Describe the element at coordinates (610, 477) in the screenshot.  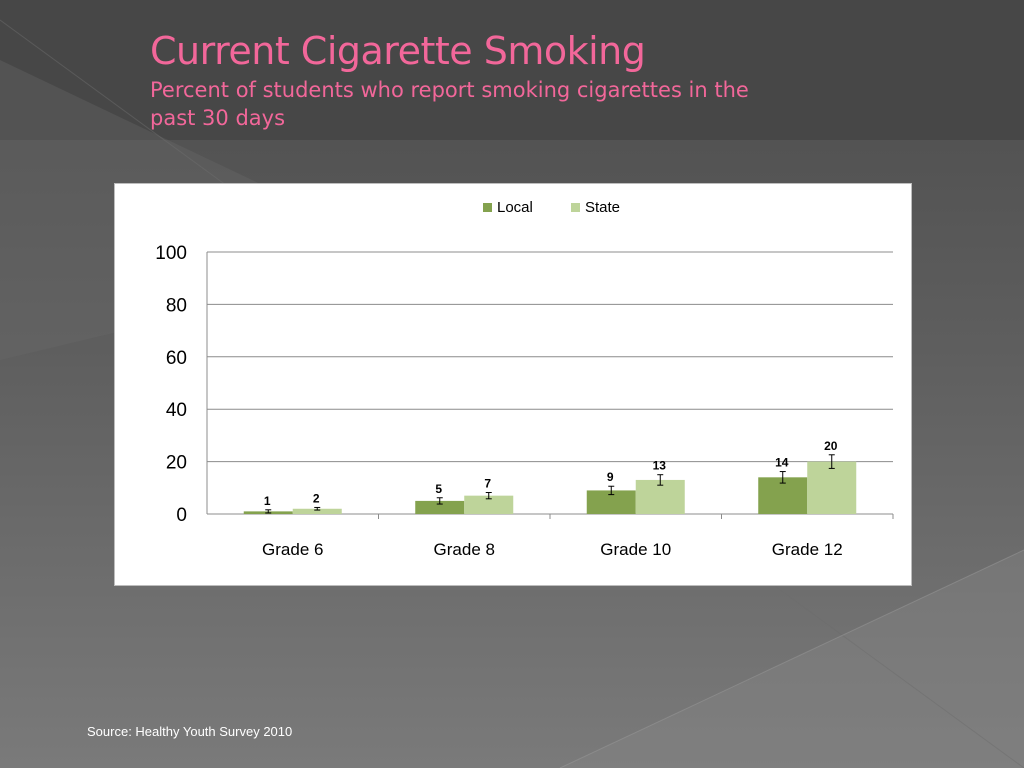
I see `data-label-local-grade-10: 9` at that location.